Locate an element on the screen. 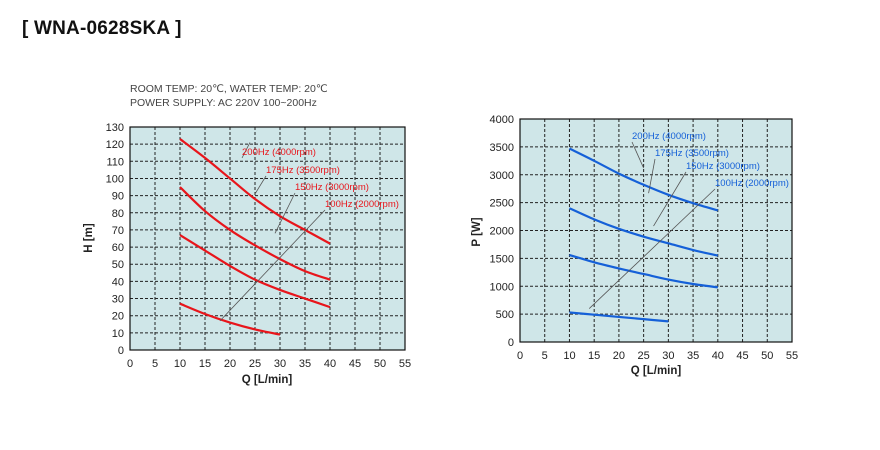  head-y-tick-label: 110 is located at coordinates (115, 162).